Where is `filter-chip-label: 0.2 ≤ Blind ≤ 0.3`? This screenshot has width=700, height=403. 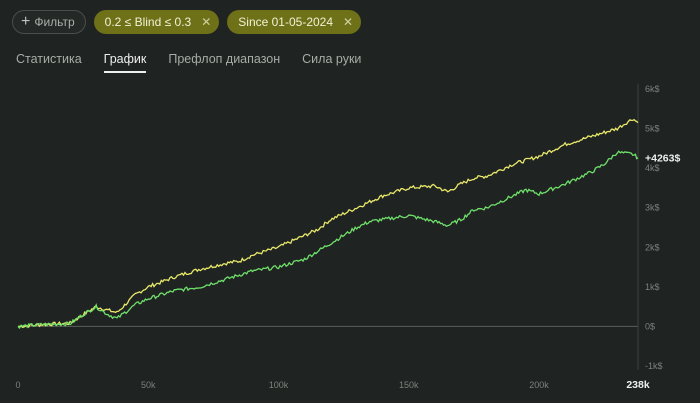
filter-chip-label: 0.2 ≤ Blind ≤ 0.3 is located at coordinates (148, 22).